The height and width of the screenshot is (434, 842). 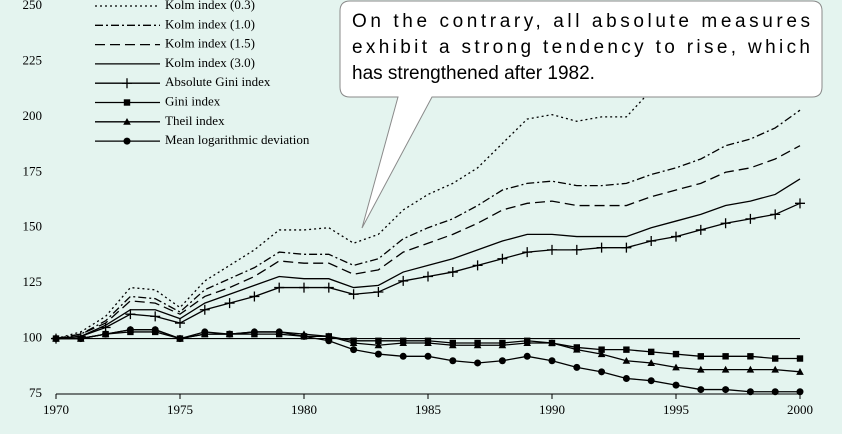 What do you see at coordinates (180, 409) in the screenshot?
I see `x-tick-label: 1975` at bounding box center [180, 409].